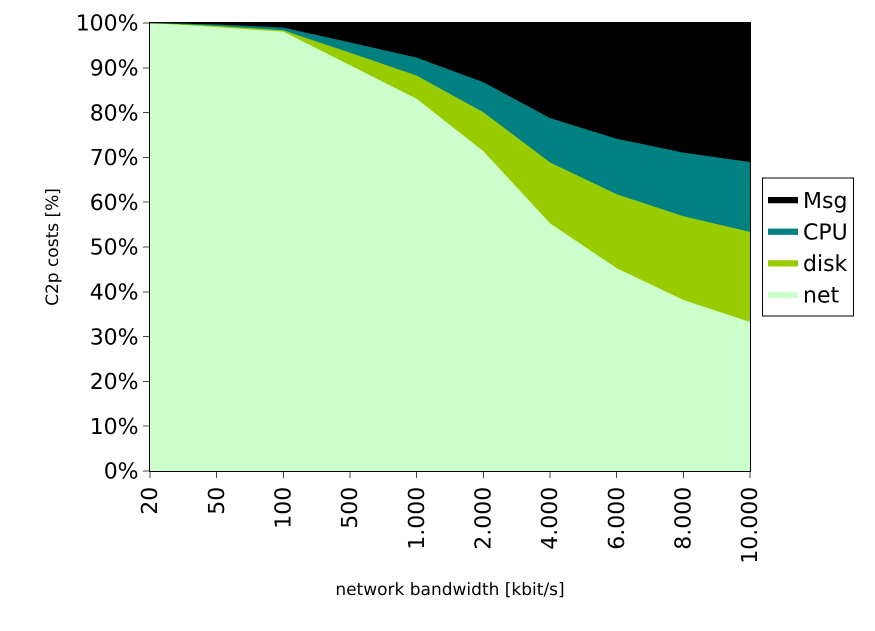 The height and width of the screenshot is (631, 875). I want to click on y-tick-label: 100%, so click(107, 24).